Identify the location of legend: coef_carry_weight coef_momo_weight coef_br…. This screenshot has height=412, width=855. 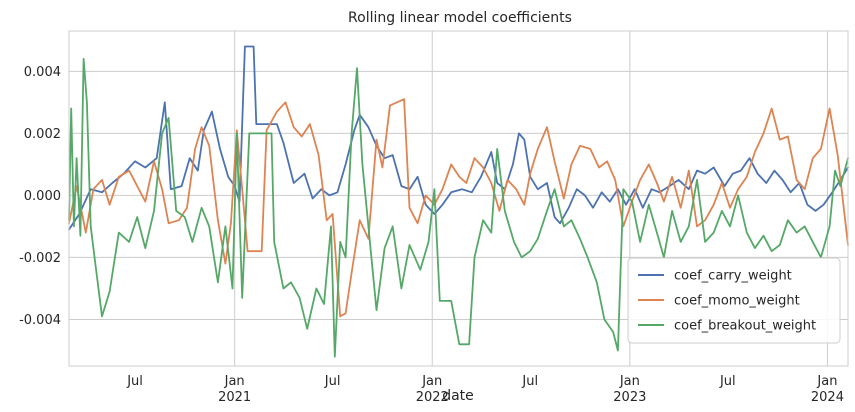
(734, 300).